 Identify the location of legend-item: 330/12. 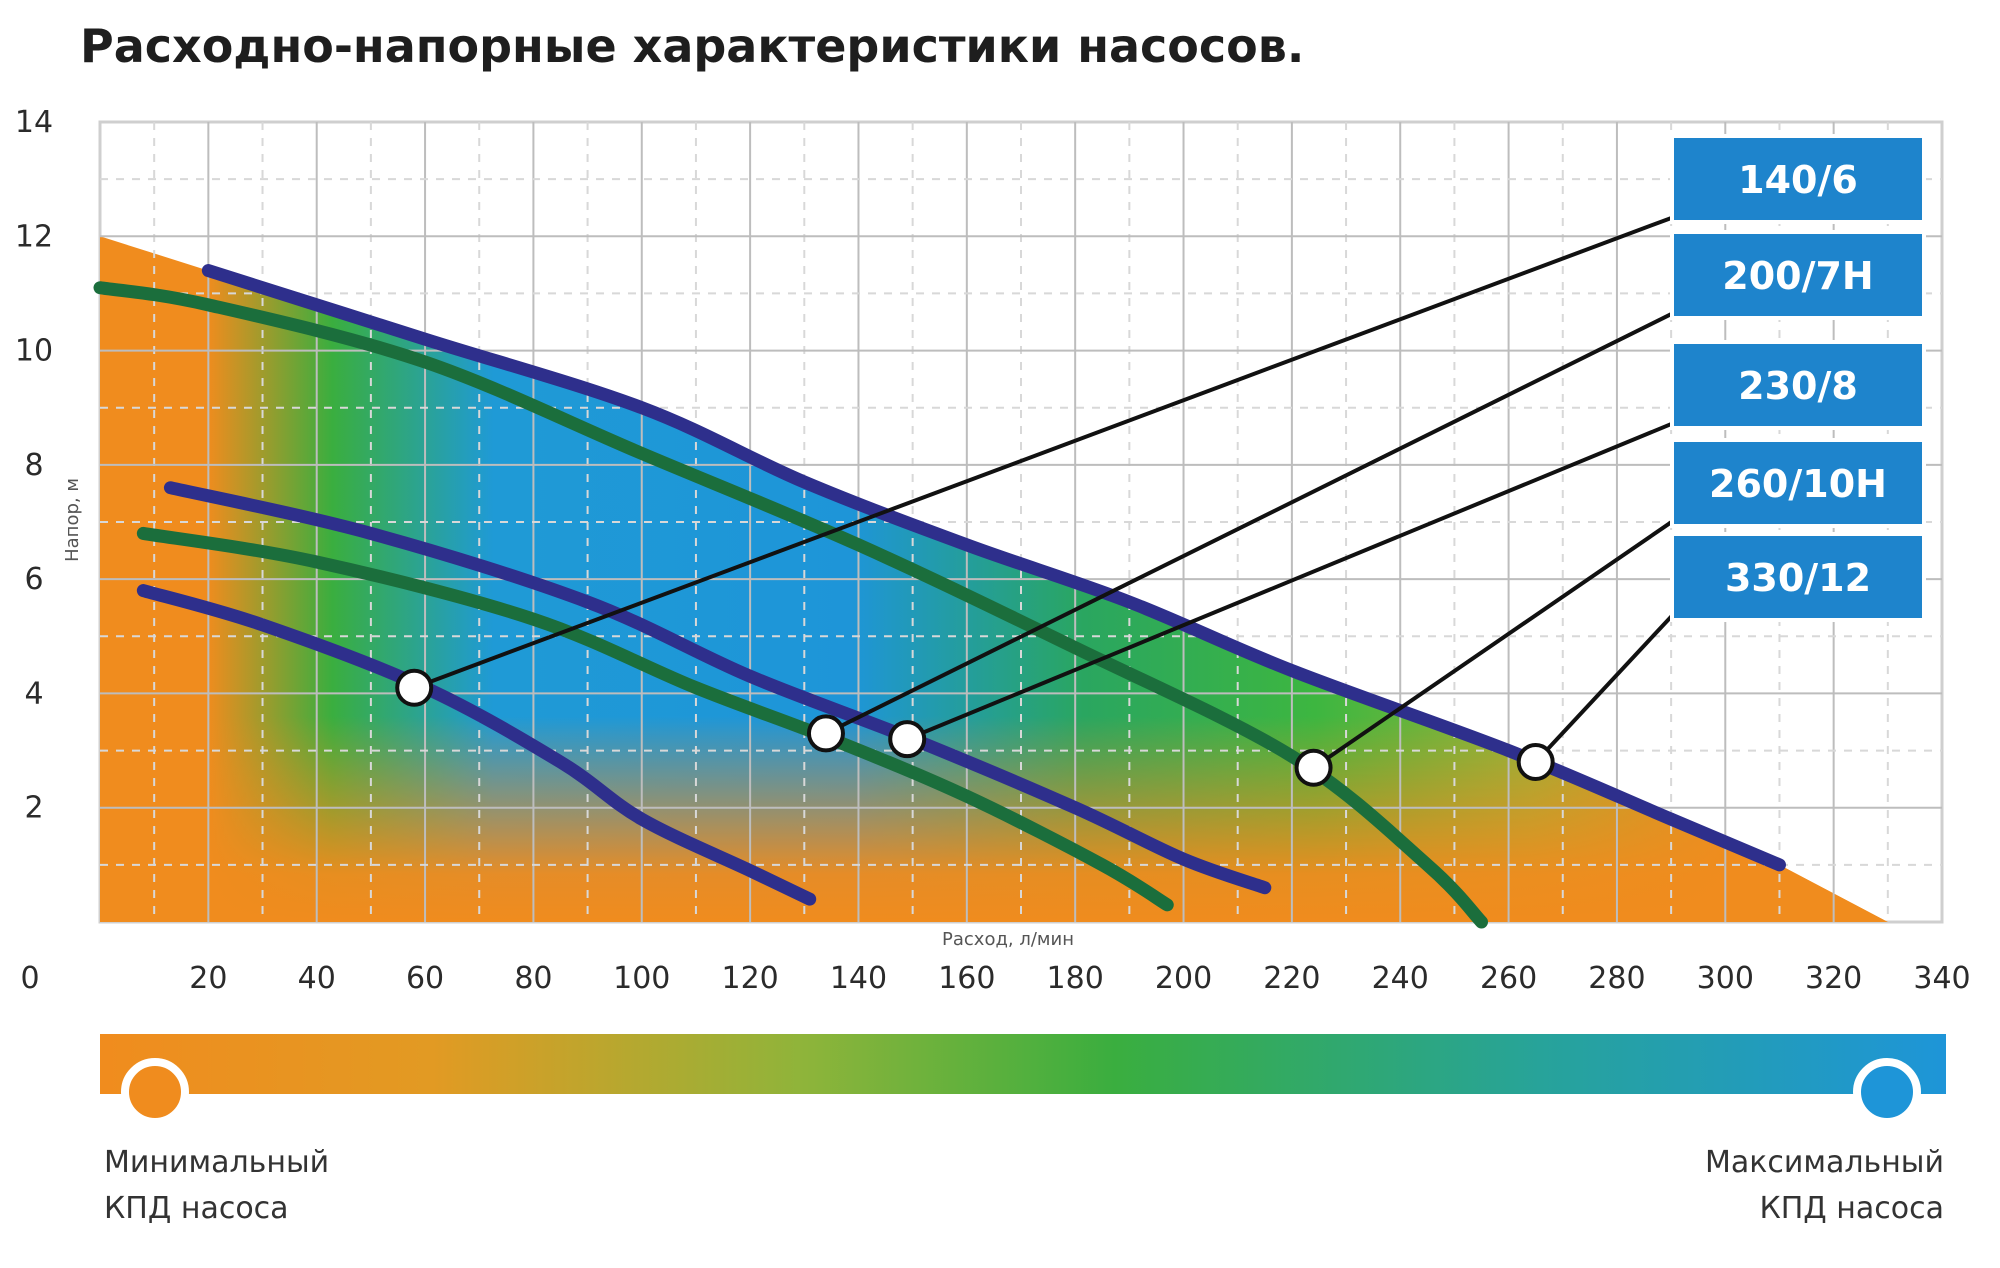
(1798, 577).